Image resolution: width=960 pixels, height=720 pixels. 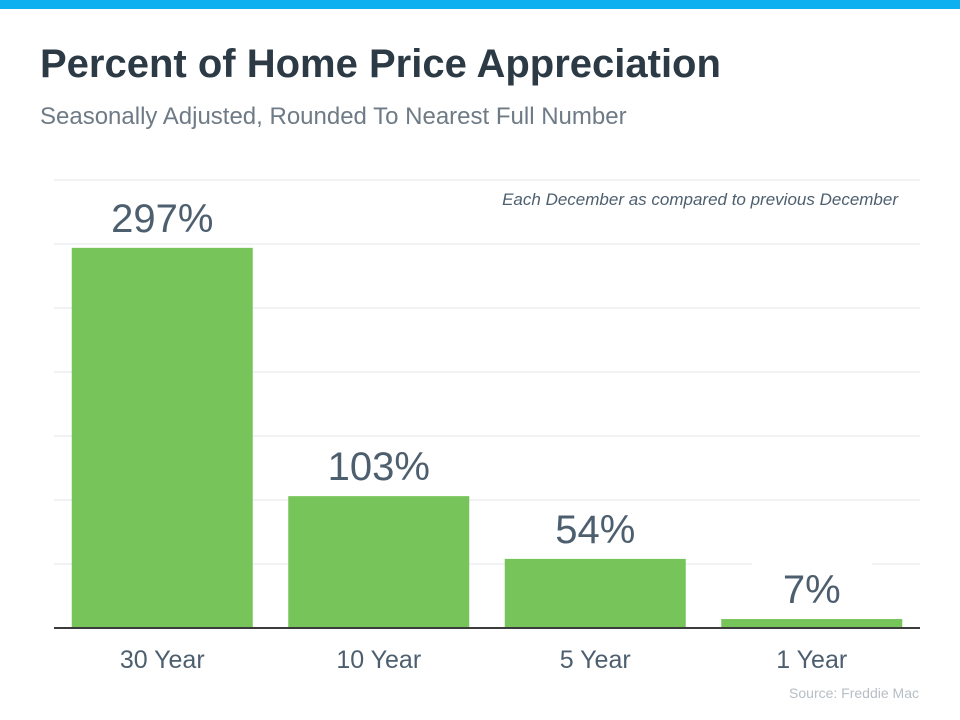 What do you see at coordinates (595, 660) in the screenshot?
I see `category-label-5-year: 5 Year` at bounding box center [595, 660].